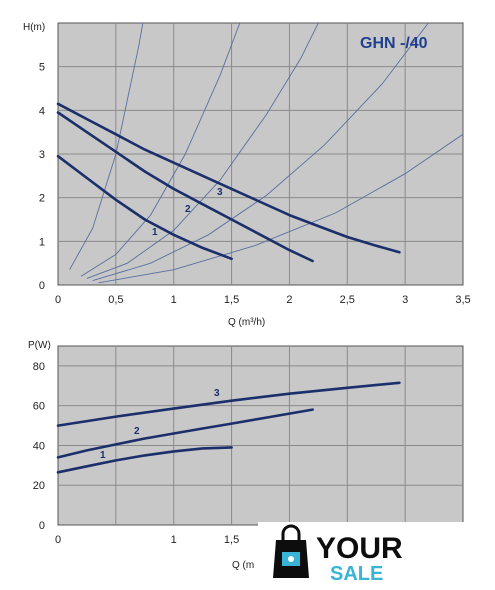 This screenshot has width=495, height=590. I want to click on x-tick-label: 3, so click(405, 300).